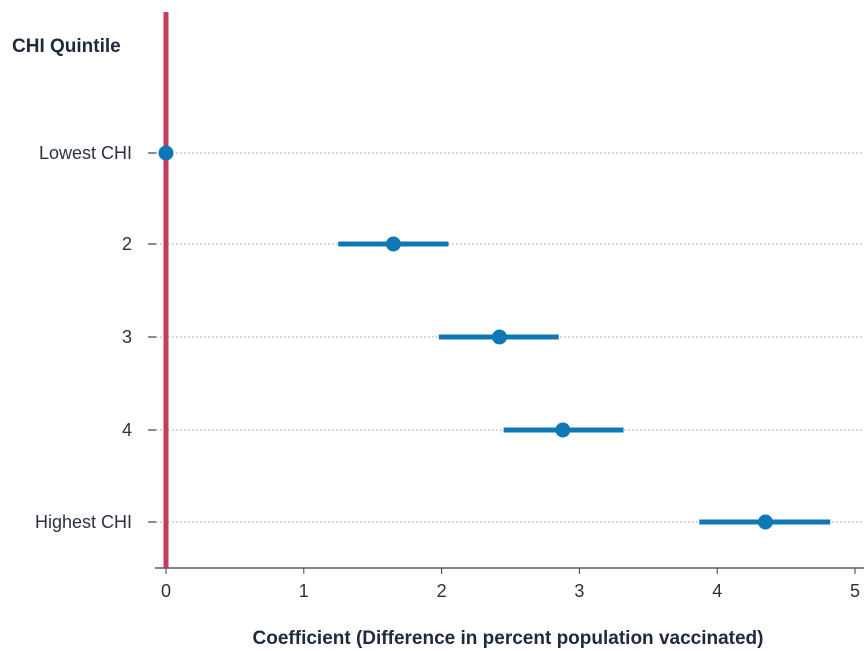 This screenshot has height=651, width=865. Describe the element at coordinates (510, 584) in the screenshot. I see `x-tick-labels: 0 1 2 3 4 5` at that location.